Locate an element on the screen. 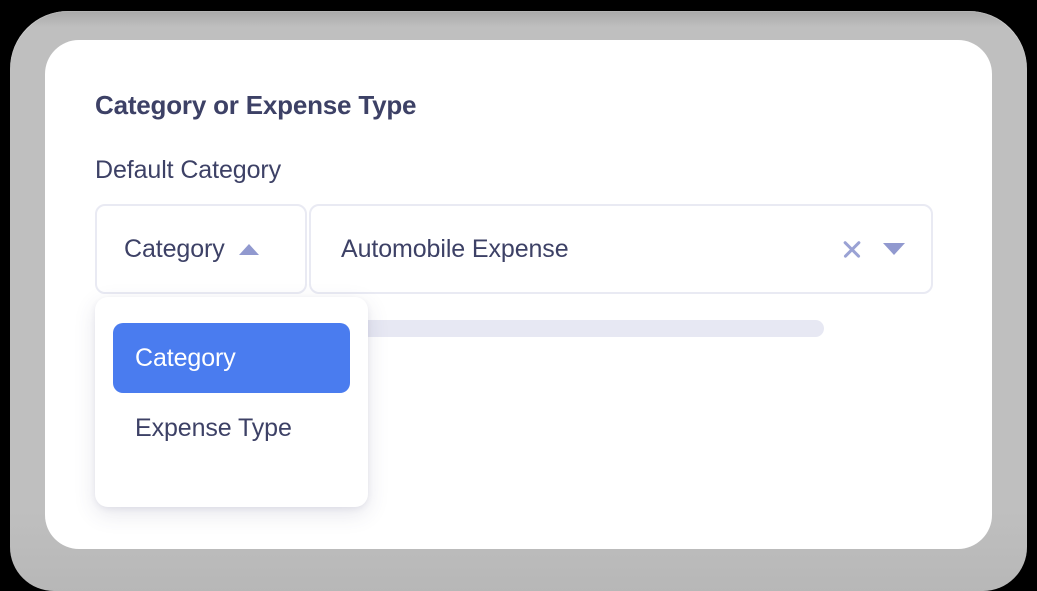 This screenshot has height=591, width=1037. type-dropdown-menu: Category Expense Type is located at coordinates (231, 402).